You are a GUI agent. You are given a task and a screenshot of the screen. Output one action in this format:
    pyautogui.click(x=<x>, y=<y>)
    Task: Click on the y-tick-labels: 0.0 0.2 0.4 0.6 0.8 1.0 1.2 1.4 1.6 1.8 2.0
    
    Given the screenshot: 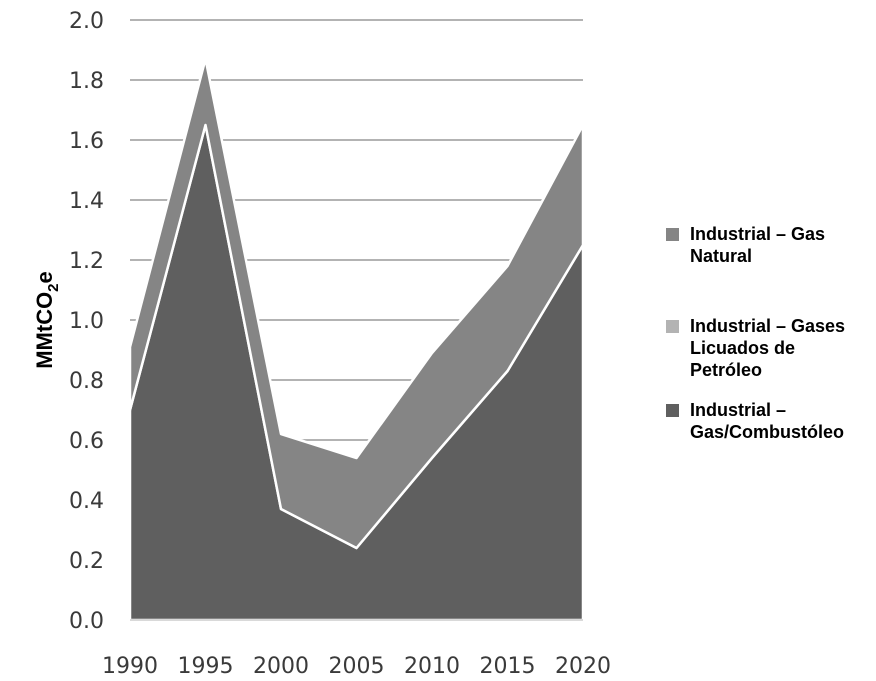 What is the action you would take?
    pyautogui.click(x=86, y=321)
    